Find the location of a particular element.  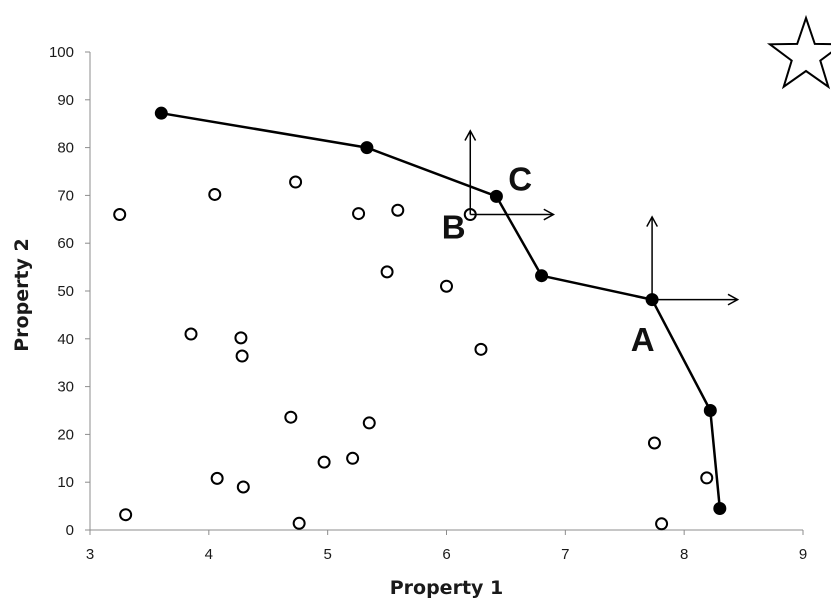

y-tick-label: 0 is located at coordinates (70, 530).